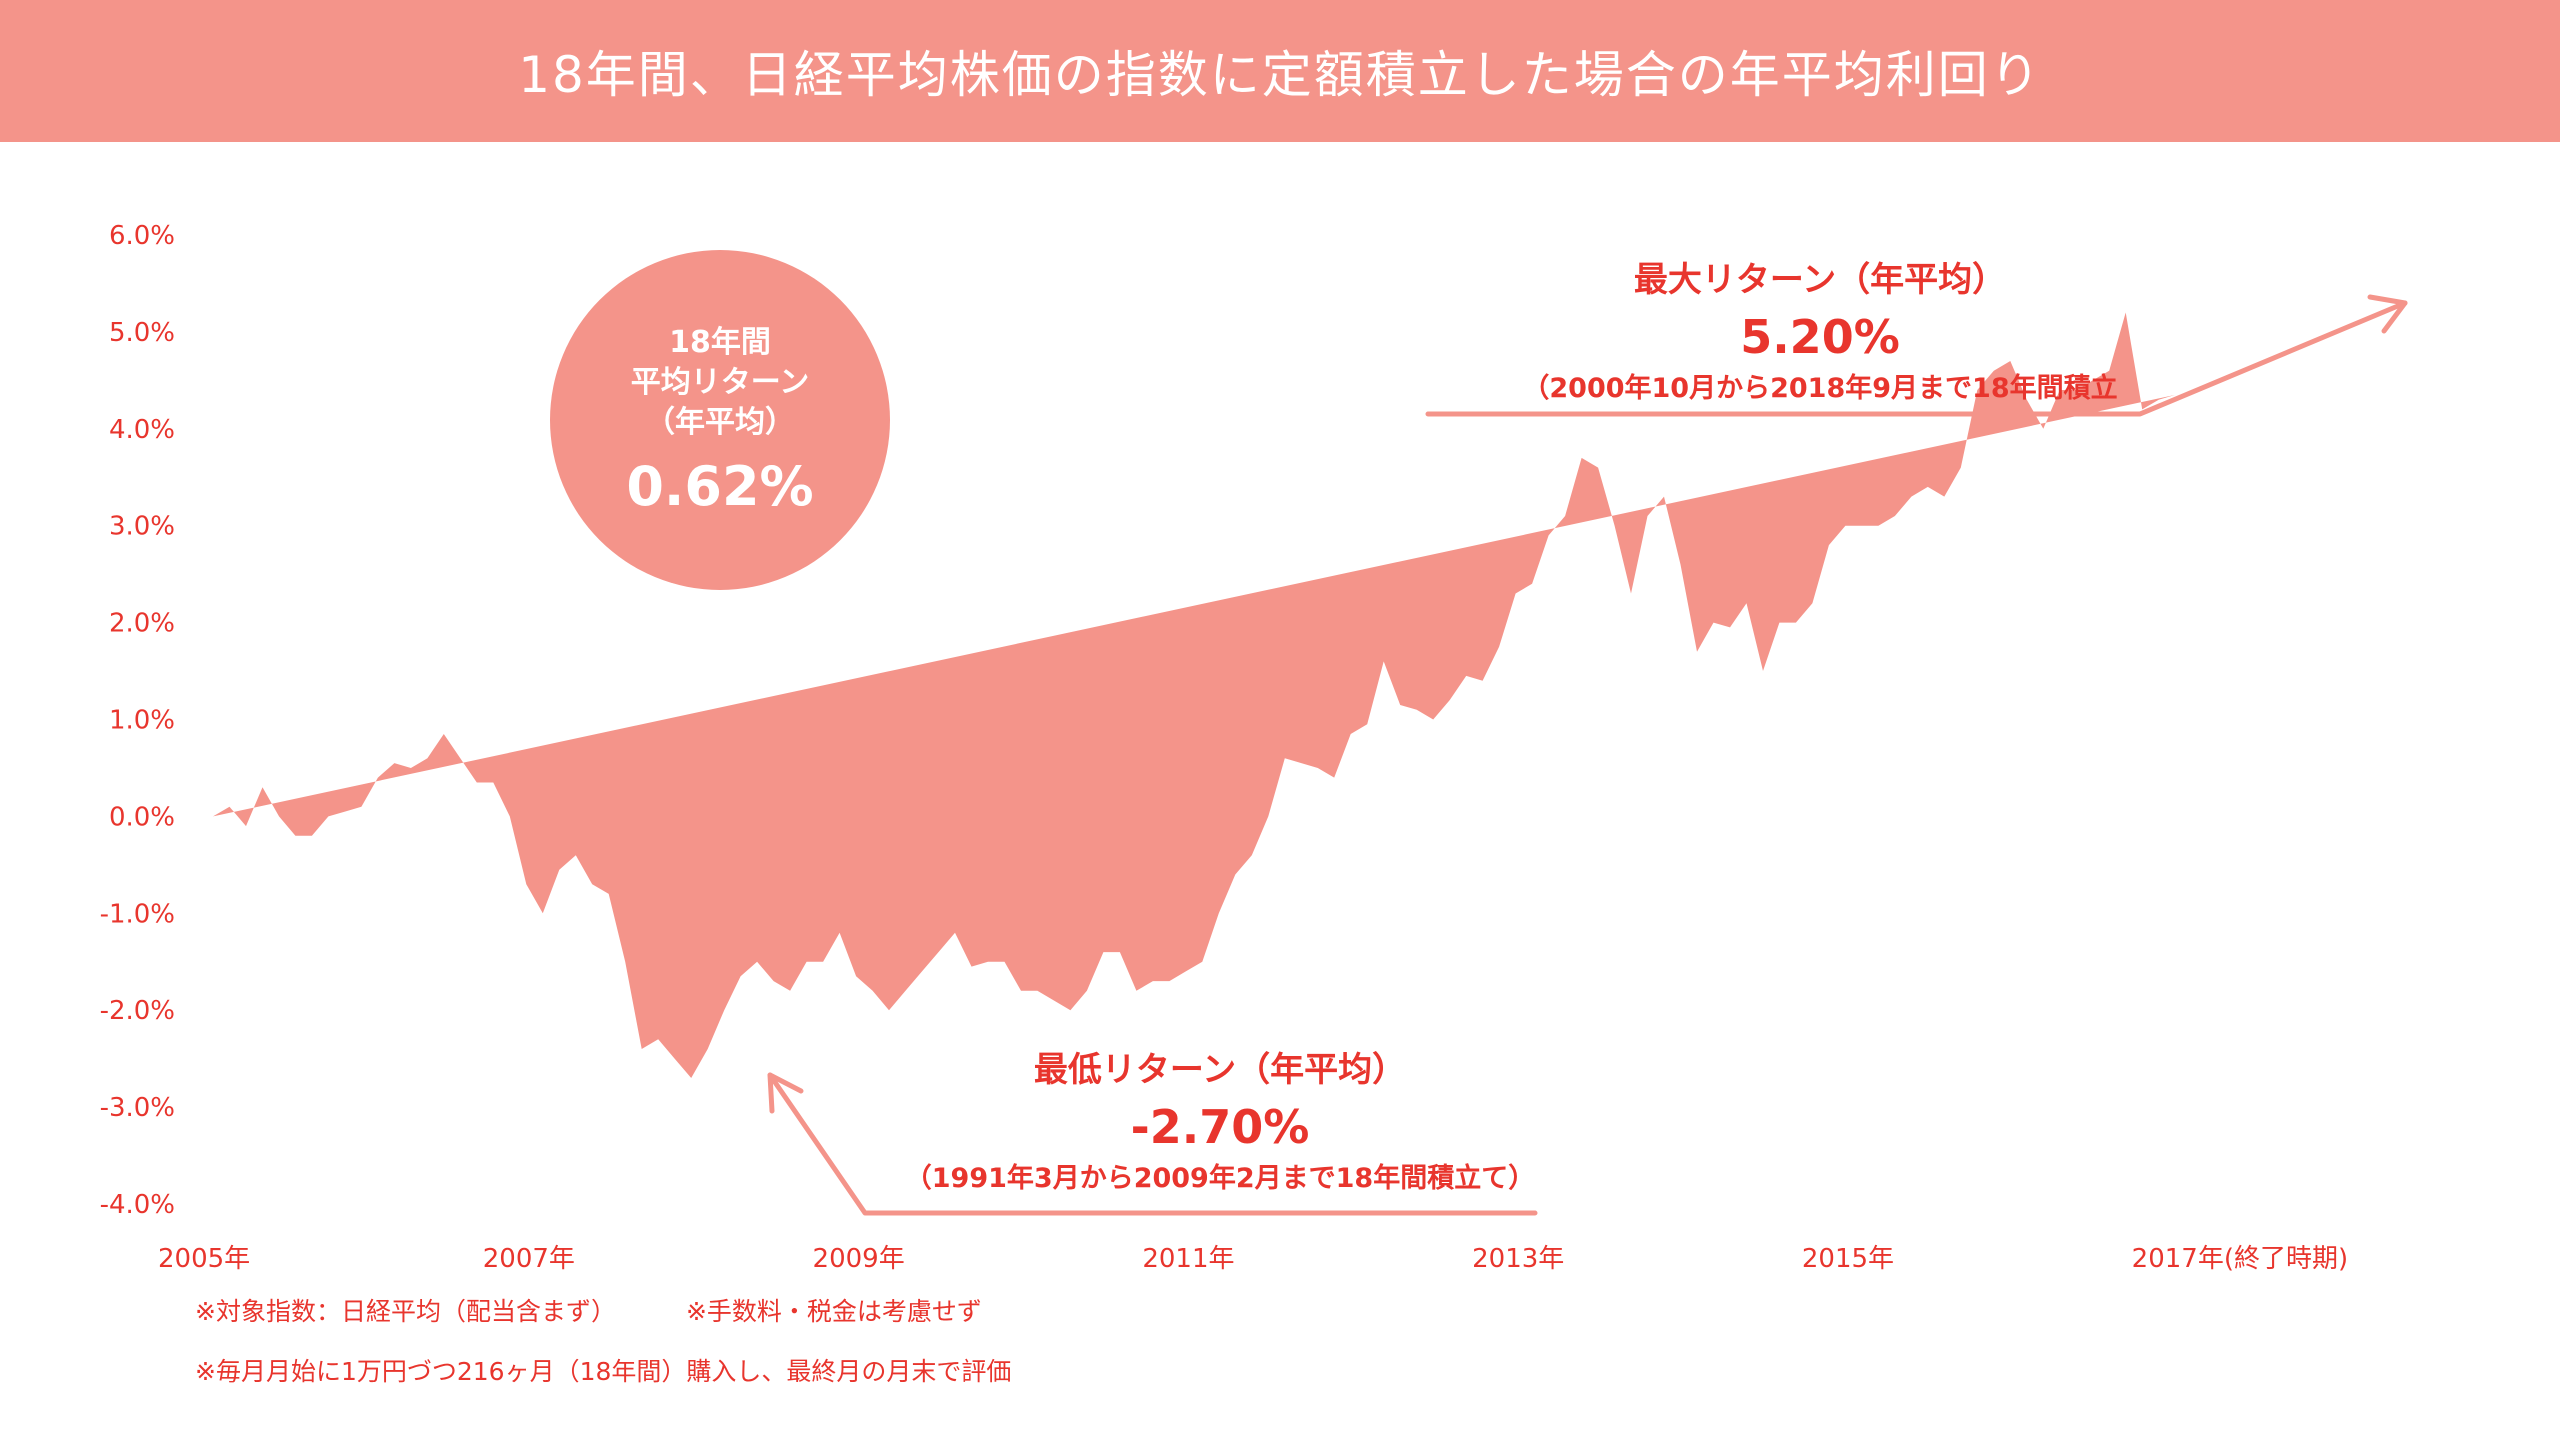 The height and width of the screenshot is (1432, 2560). I want to click on min-return-period: （1991年3月から2009年2月まで18年間積立て）, so click(1220, 1178).